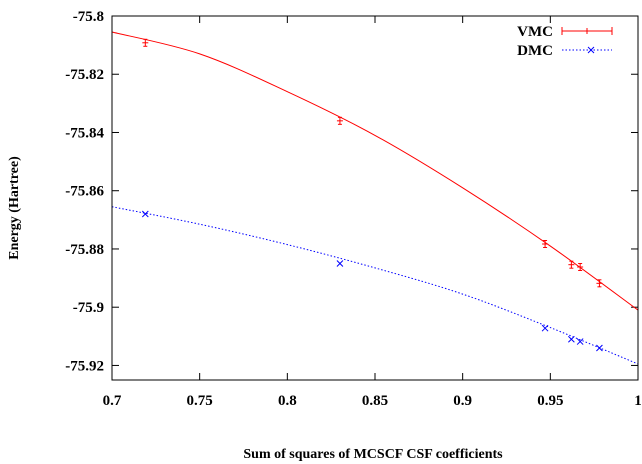  Describe the element at coordinates (84, 366) in the screenshot. I see `y-tick-label: -75.92` at that location.